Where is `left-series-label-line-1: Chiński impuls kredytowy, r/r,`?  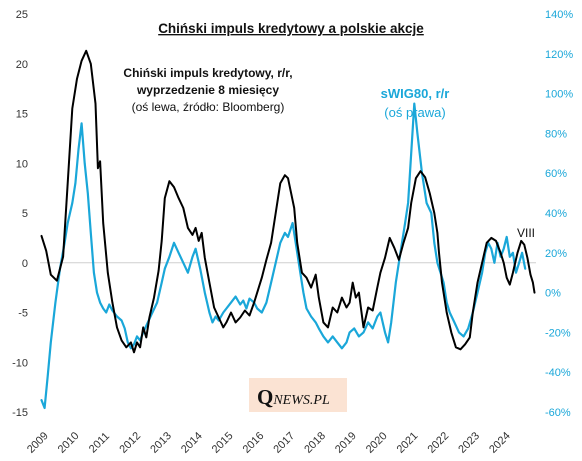
left-series-label-line-1: Chiński impuls kredytowy, r/r, is located at coordinates (207, 73).